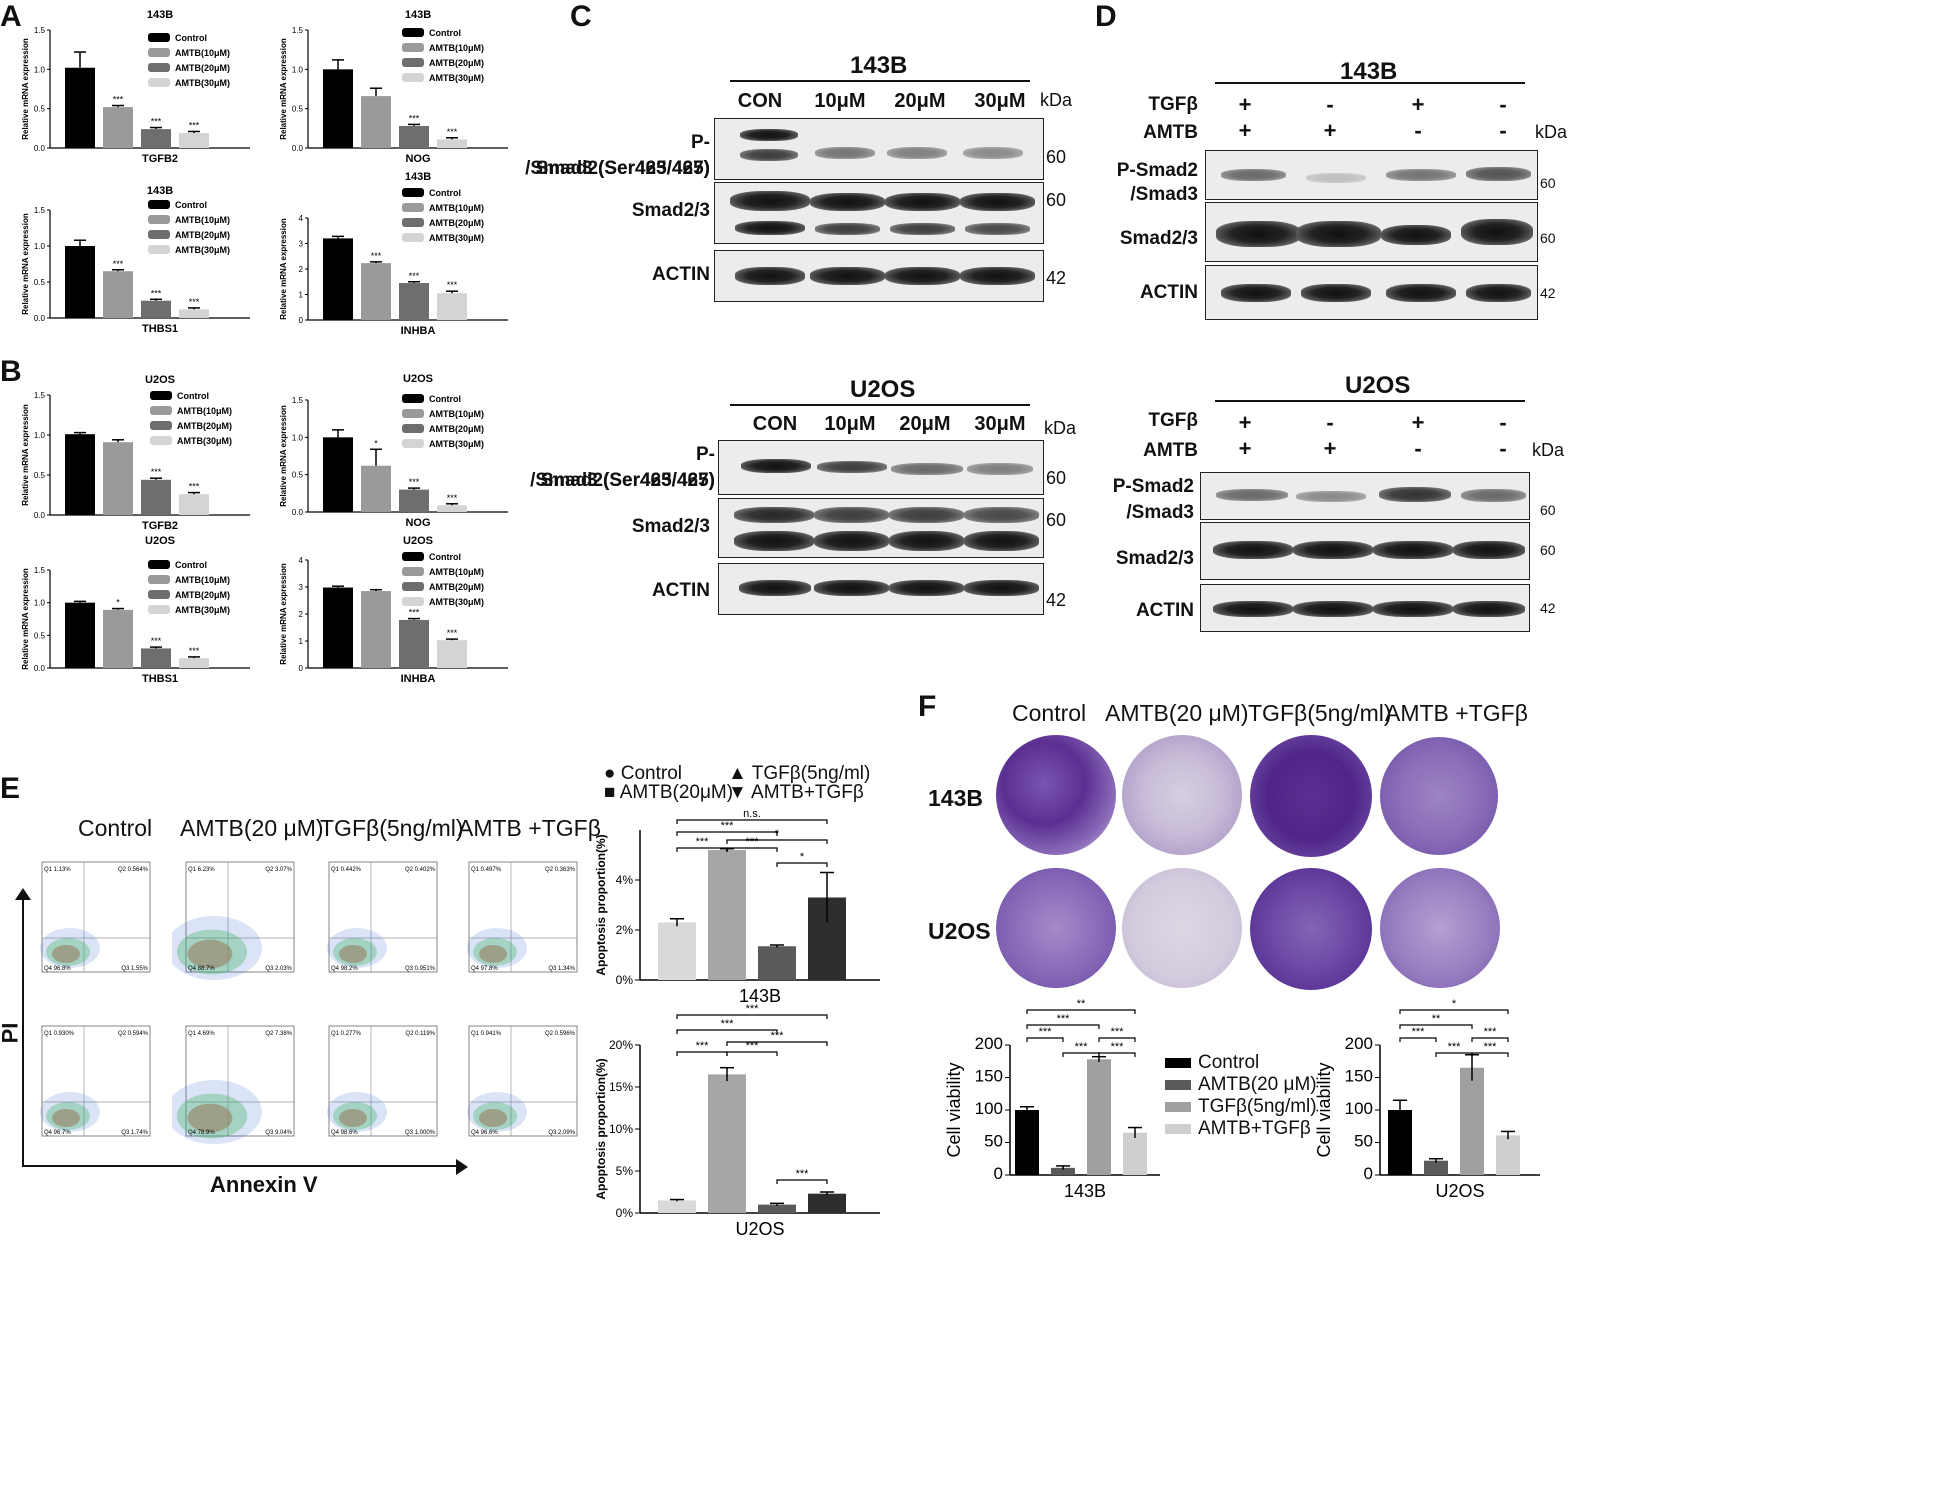  I want to click on wb-d-tgf-label: TGFβ, so click(1173, 104).